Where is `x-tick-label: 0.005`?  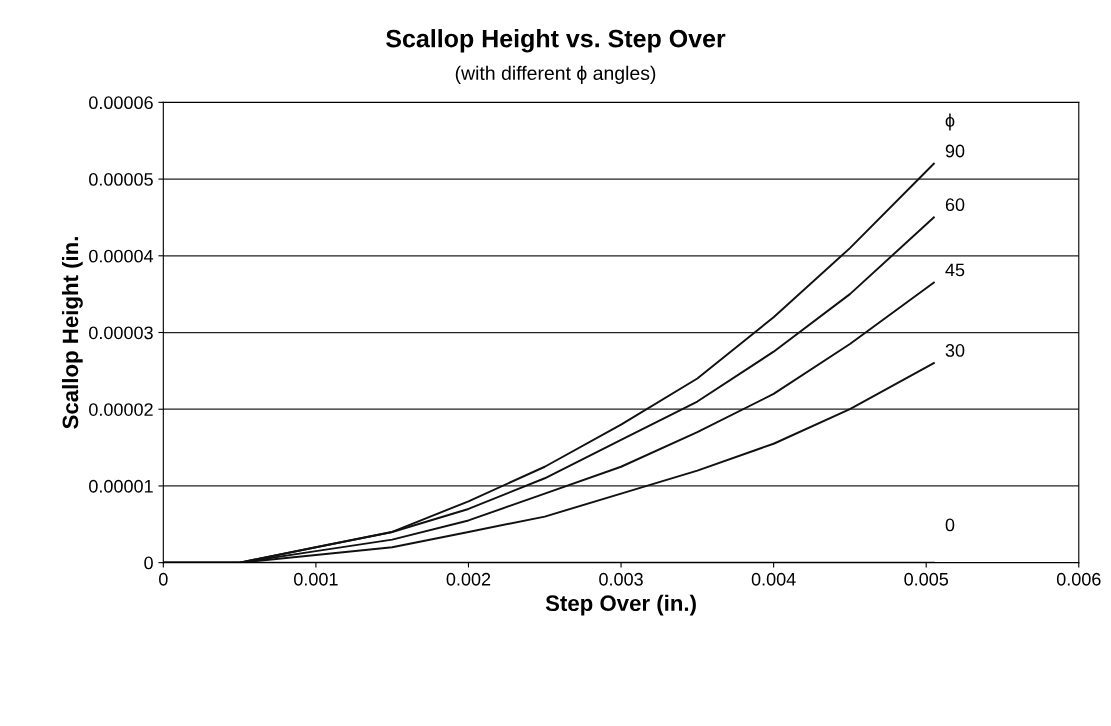
x-tick-label: 0.005 is located at coordinates (926, 579).